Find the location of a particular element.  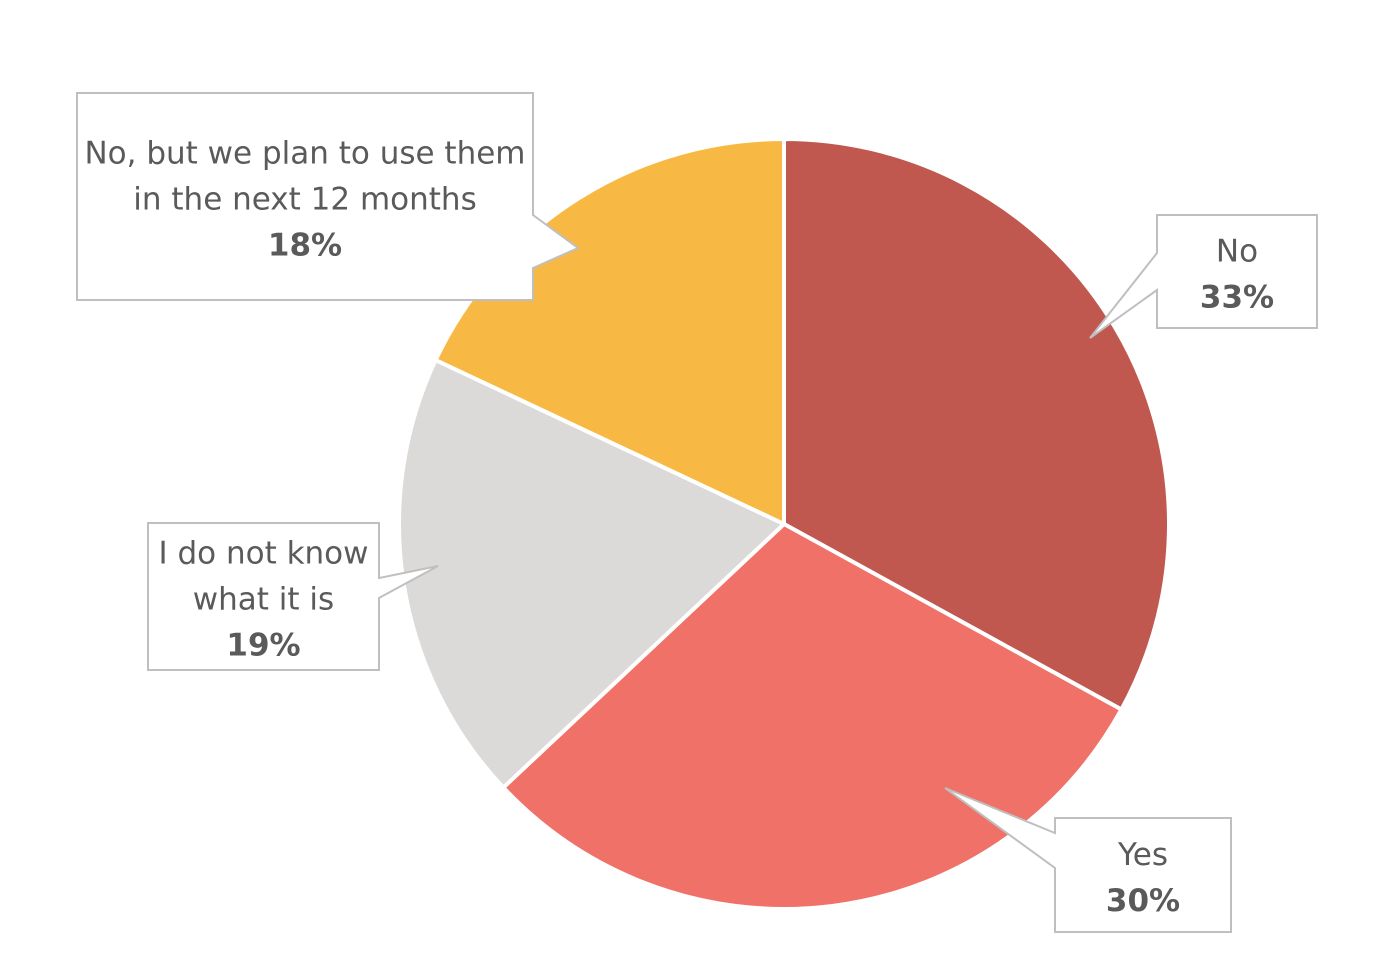

callout-box-i-do-not-know-what-it-is is located at coordinates (293, 596).